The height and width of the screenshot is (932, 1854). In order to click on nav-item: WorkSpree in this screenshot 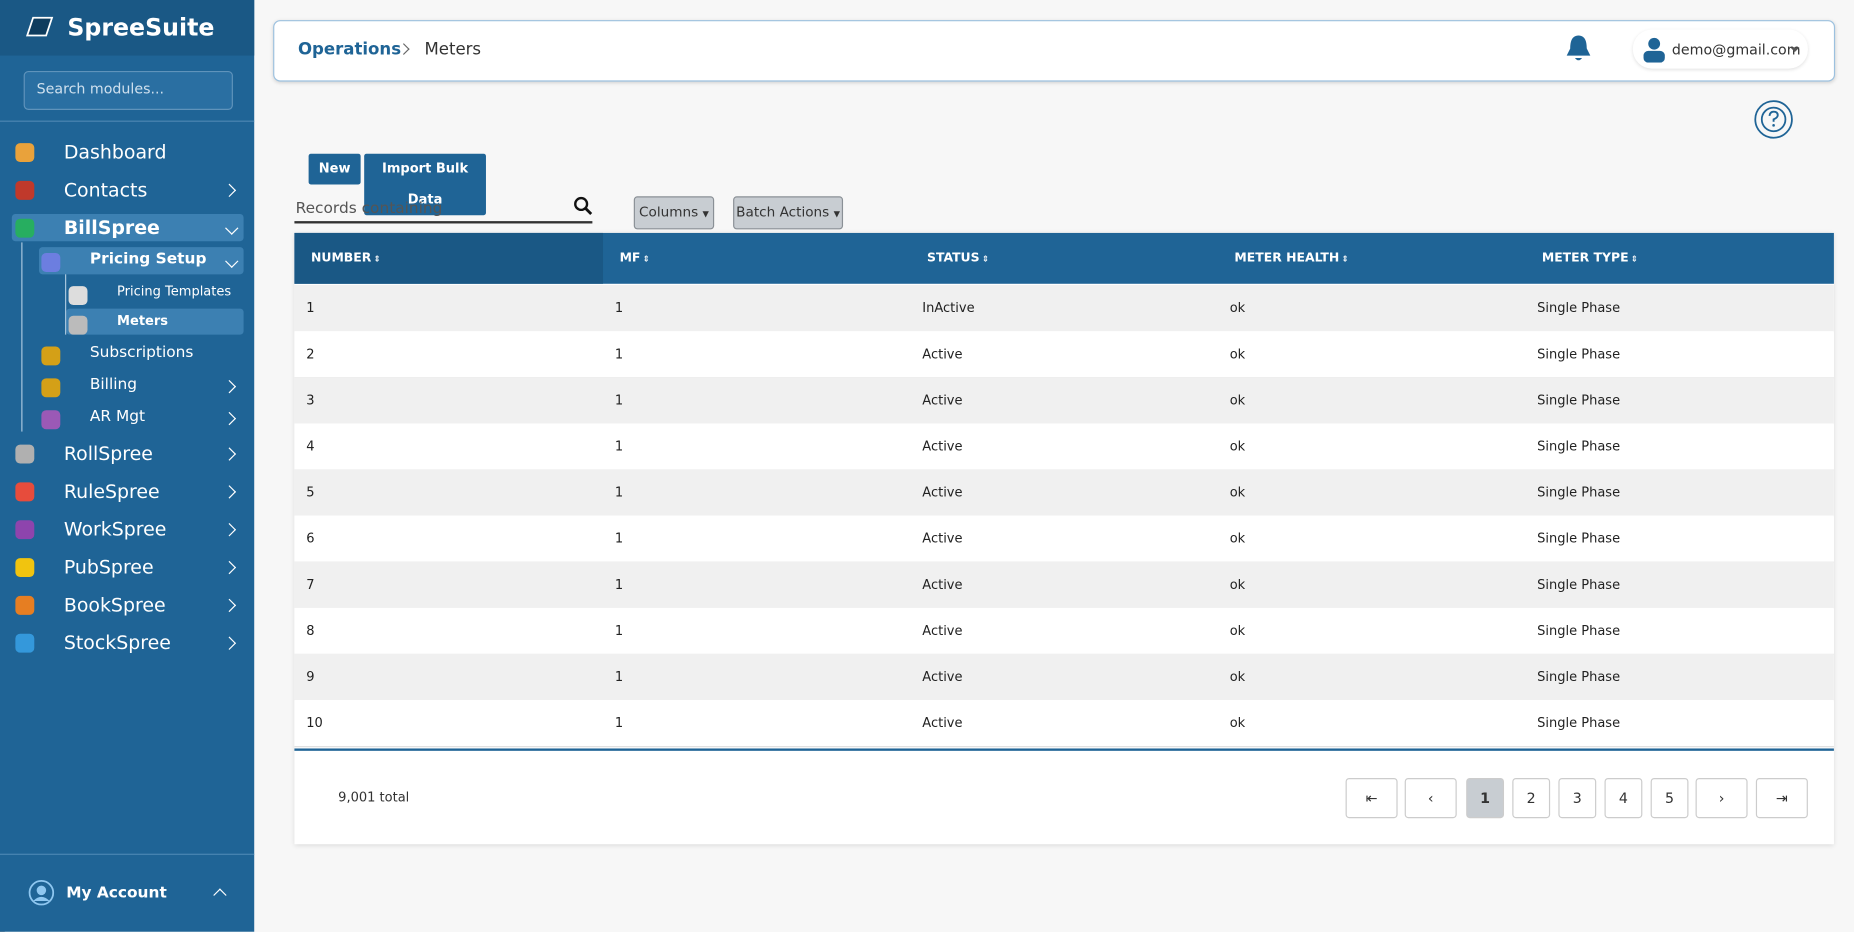, I will do `click(115, 529)`.